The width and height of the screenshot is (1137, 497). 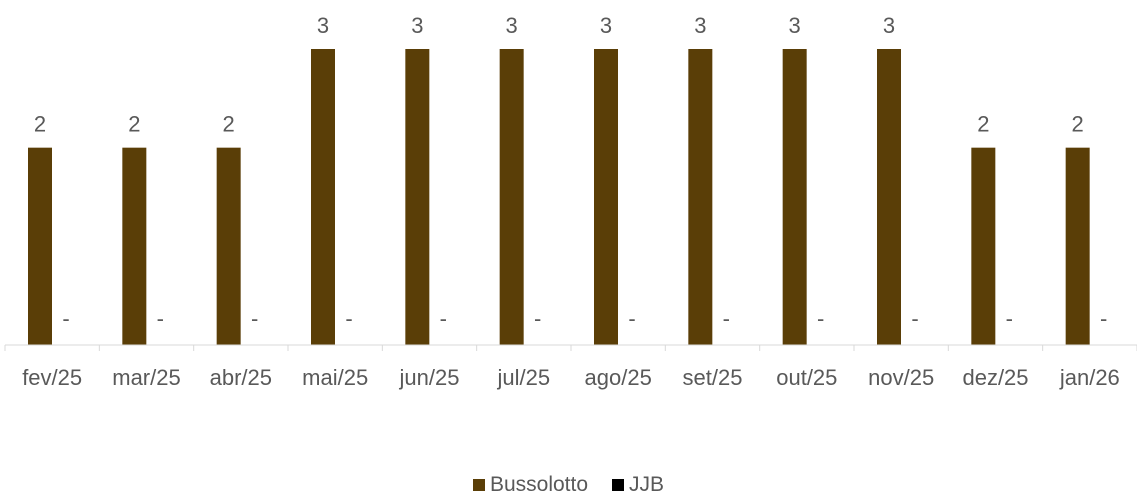 I want to click on x-tick-label: mai/25, so click(x=335, y=377).